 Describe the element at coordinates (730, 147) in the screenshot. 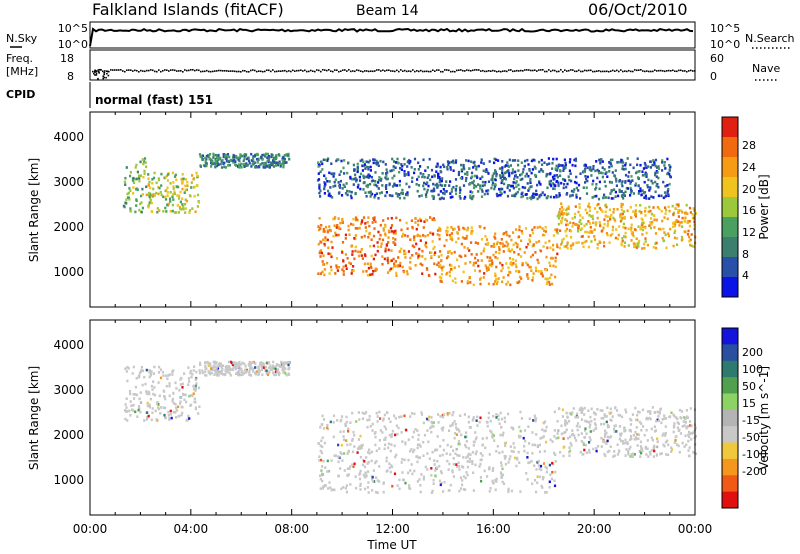

I see `colorbar-segment` at that location.